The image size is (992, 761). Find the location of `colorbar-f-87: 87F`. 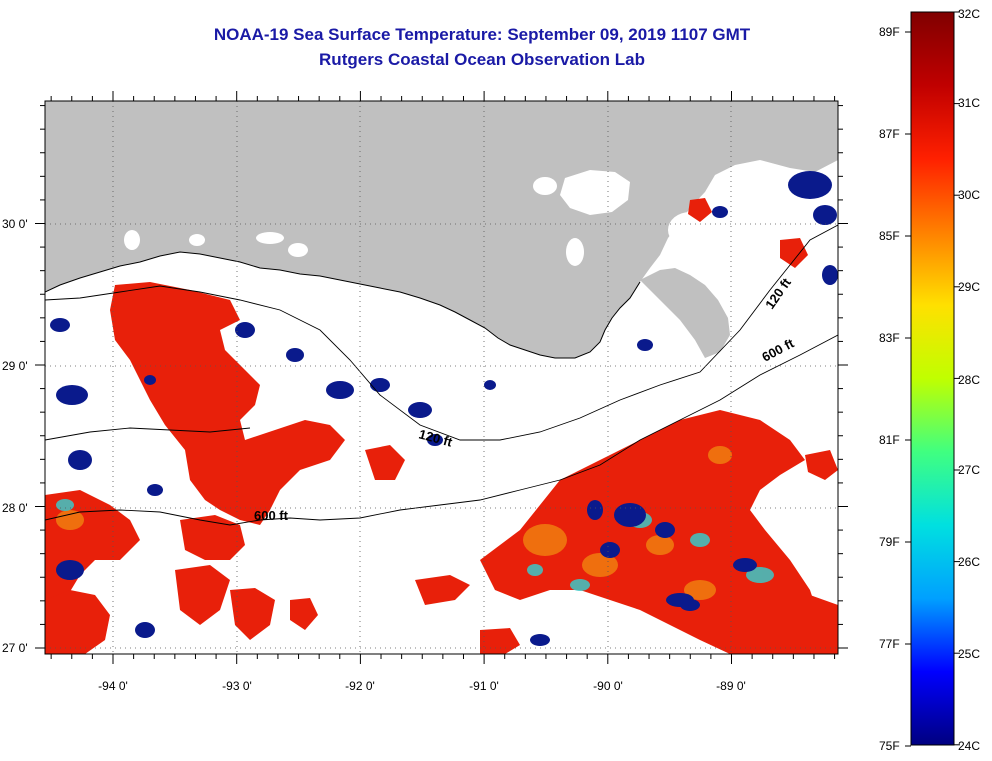

colorbar-f-87: 87F is located at coordinates (889, 134).